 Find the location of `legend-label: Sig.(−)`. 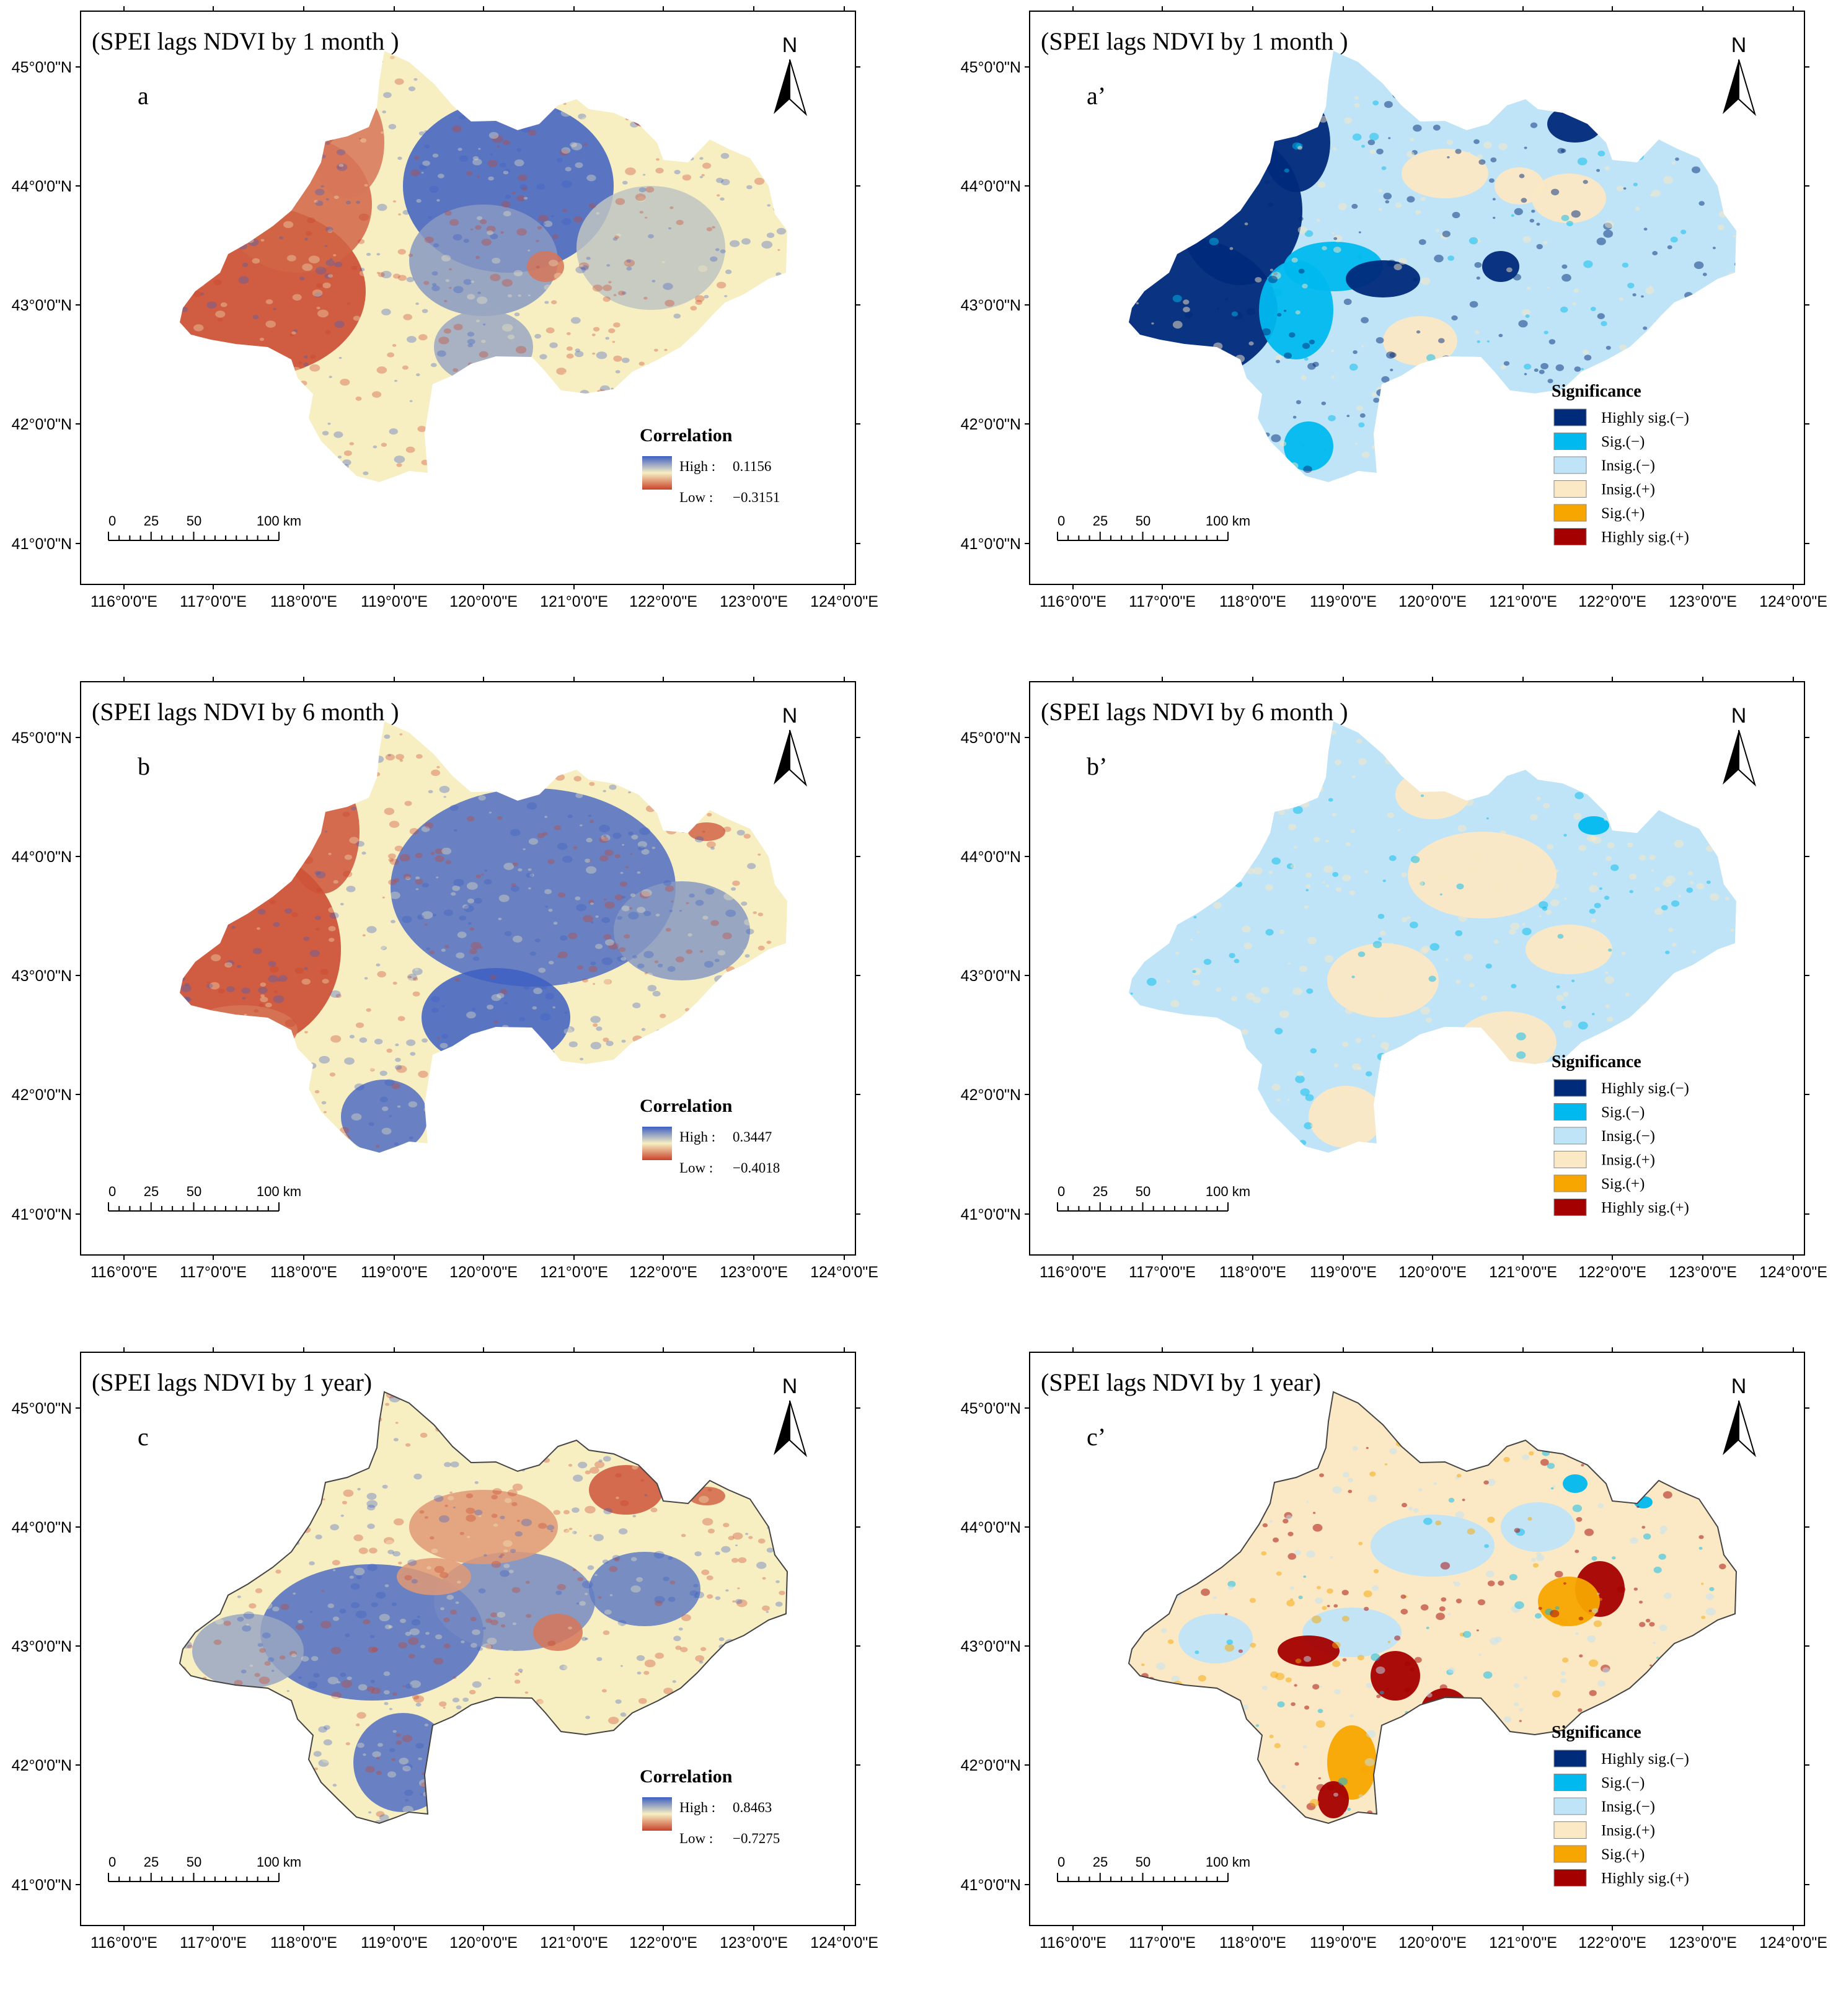

legend-label: Sig.(−) is located at coordinates (1623, 1112).